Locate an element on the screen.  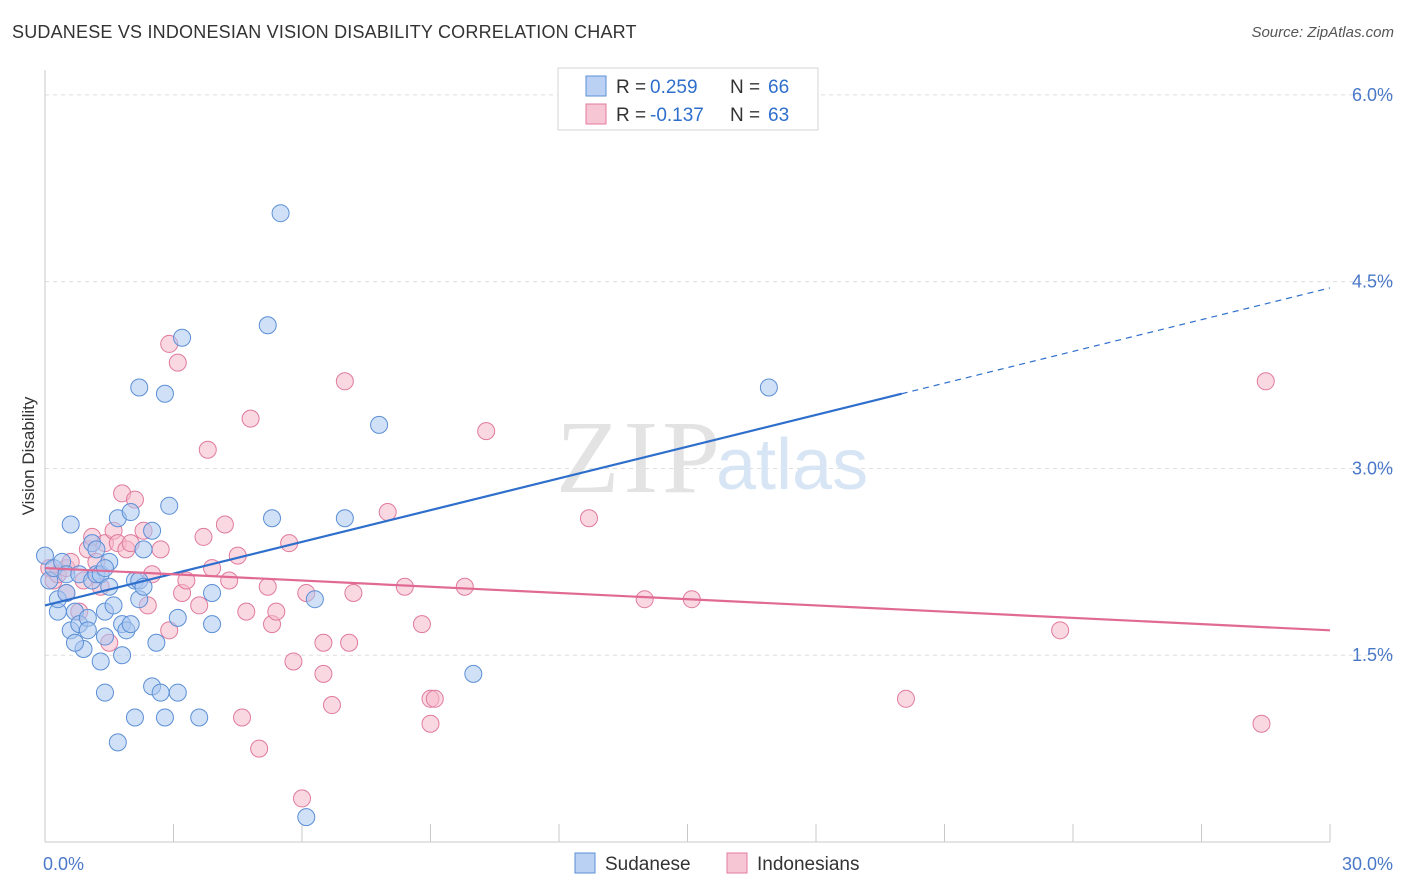
legend-n-value: 63 is located at coordinates (778, 115).